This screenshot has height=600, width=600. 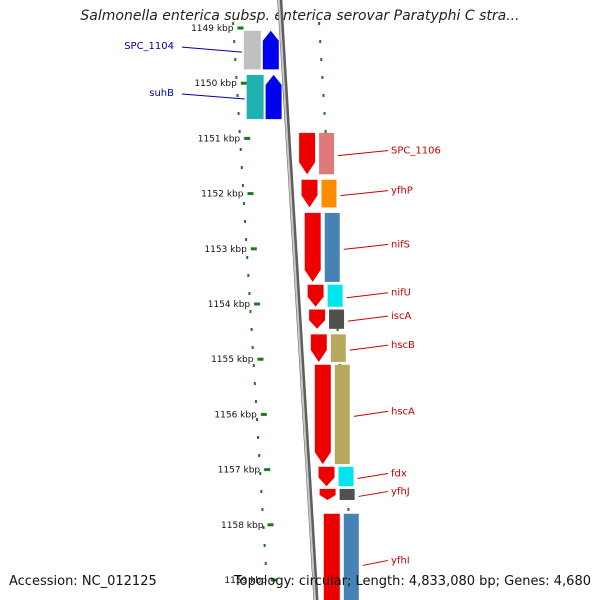 What do you see at coordinates (219, 139) in the screenshot?
I see `tick-label: 1151 kbp` at bounding box center [219, 139].